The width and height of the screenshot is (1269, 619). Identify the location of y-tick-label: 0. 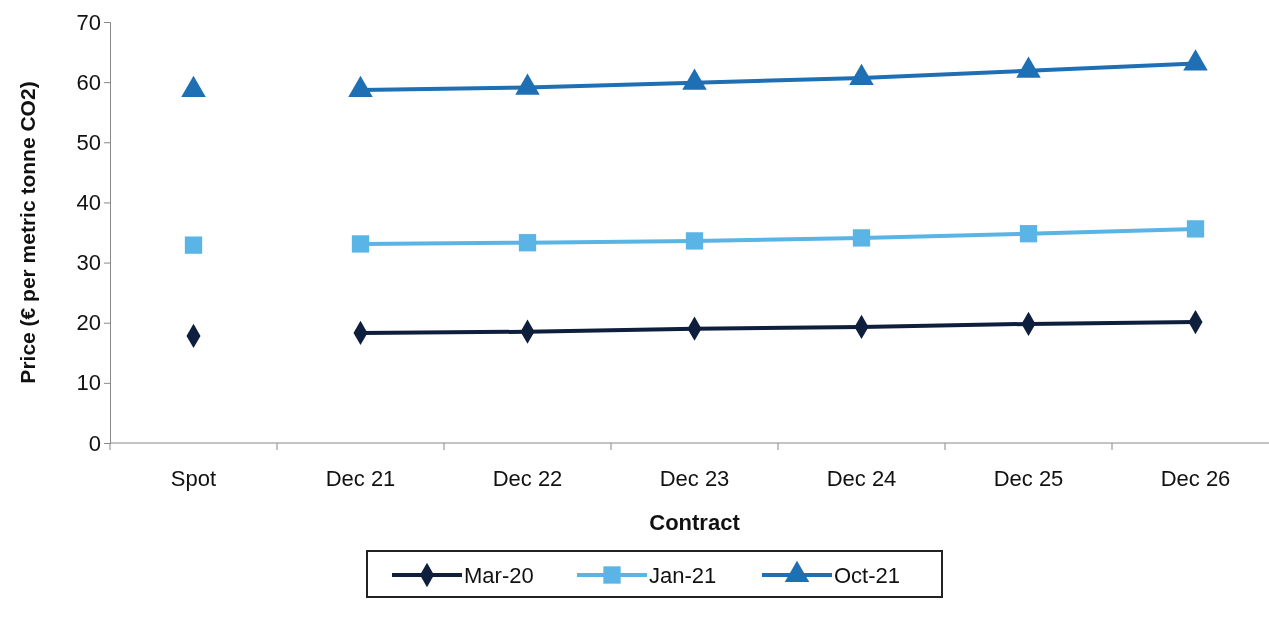
(94, 443).